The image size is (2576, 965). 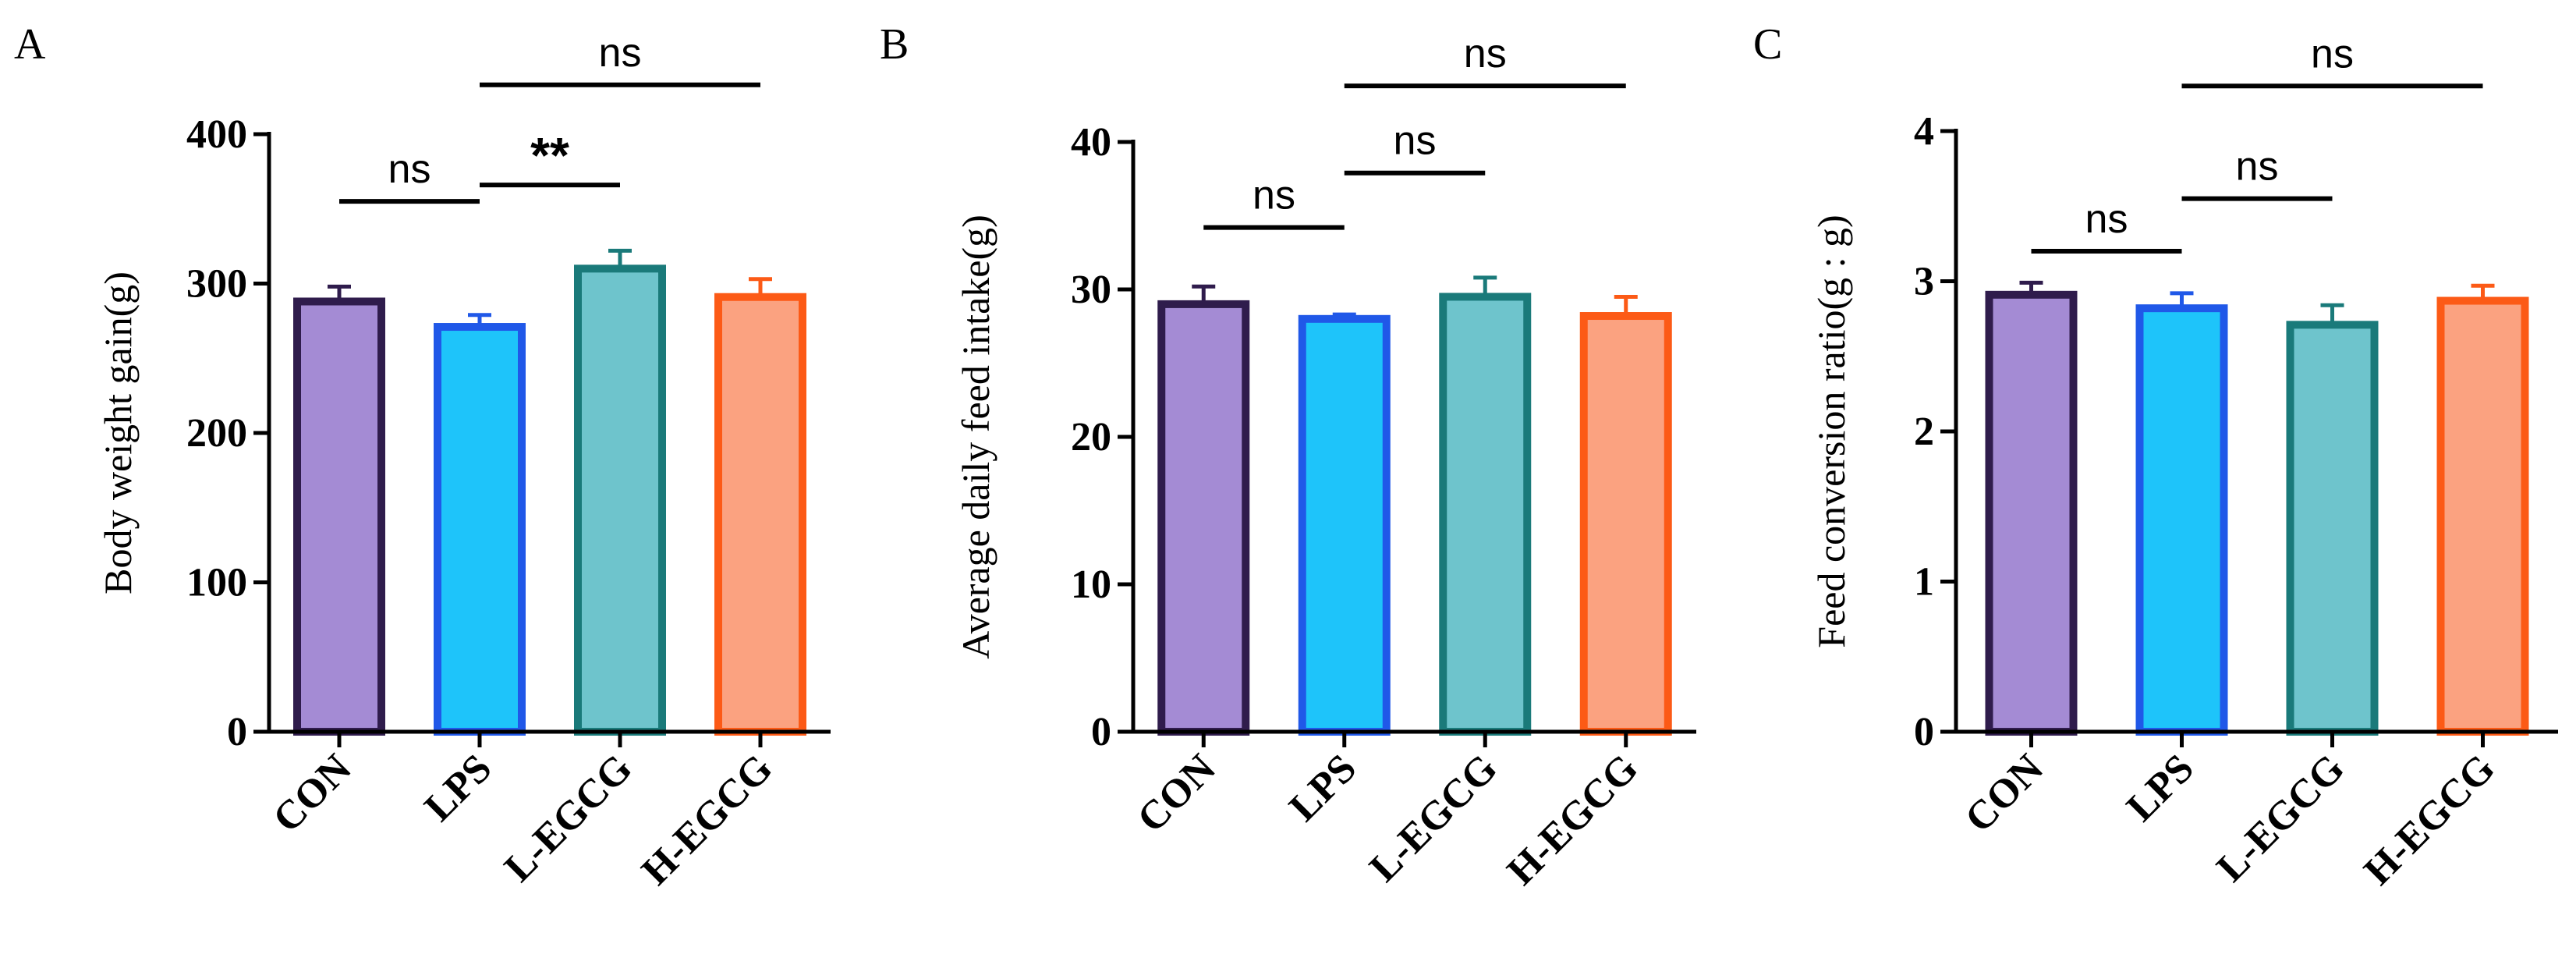 What do you see at coordinates (118, 432) in the screenshot?
I see `y-axis-title: Body weight gain(g)` at bounding box center [118, 432].